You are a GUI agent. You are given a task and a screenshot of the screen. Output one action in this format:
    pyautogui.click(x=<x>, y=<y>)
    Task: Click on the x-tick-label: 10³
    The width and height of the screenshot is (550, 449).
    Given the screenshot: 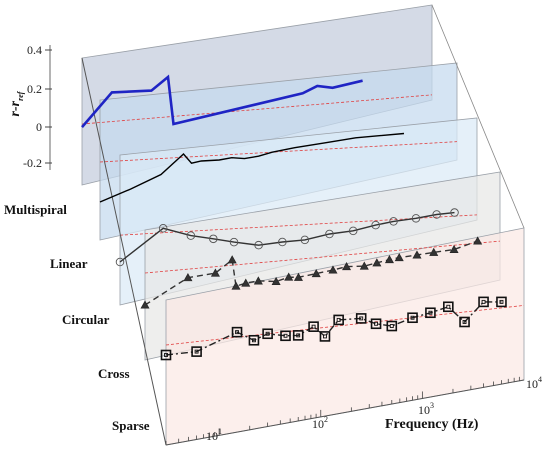 What is the action you would take?
    pyautogui.click(x=426, y=409)
    